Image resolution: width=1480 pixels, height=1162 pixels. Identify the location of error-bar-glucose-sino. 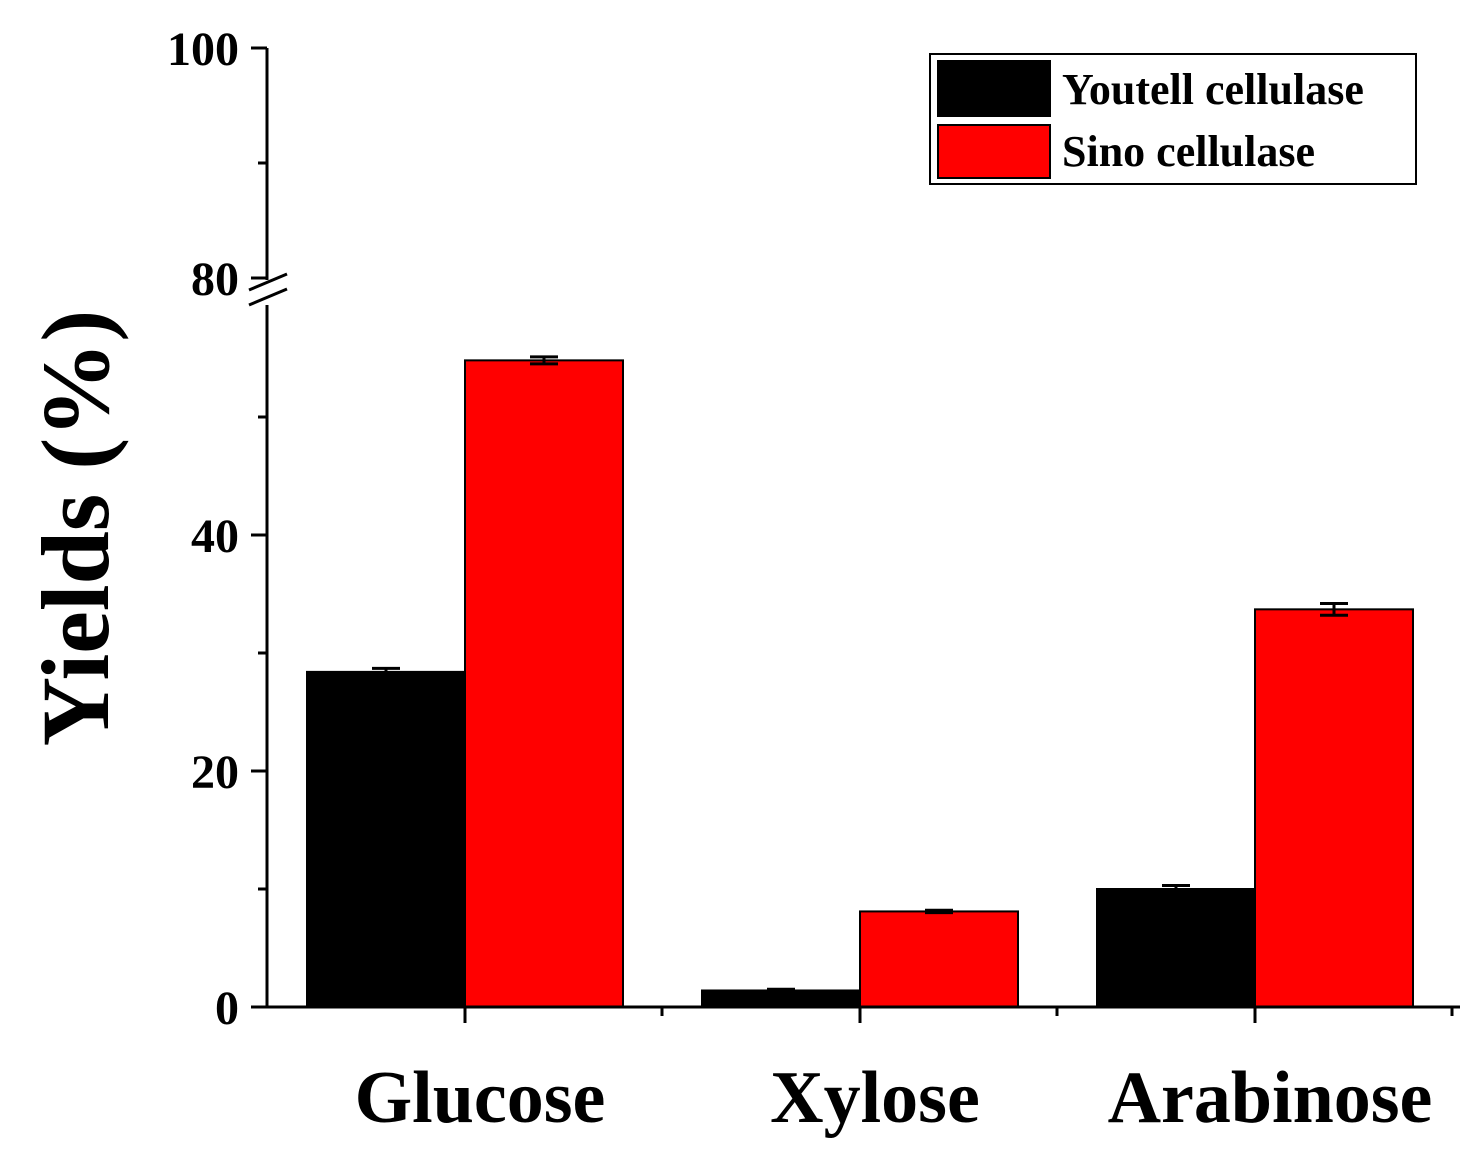
(544, 360).